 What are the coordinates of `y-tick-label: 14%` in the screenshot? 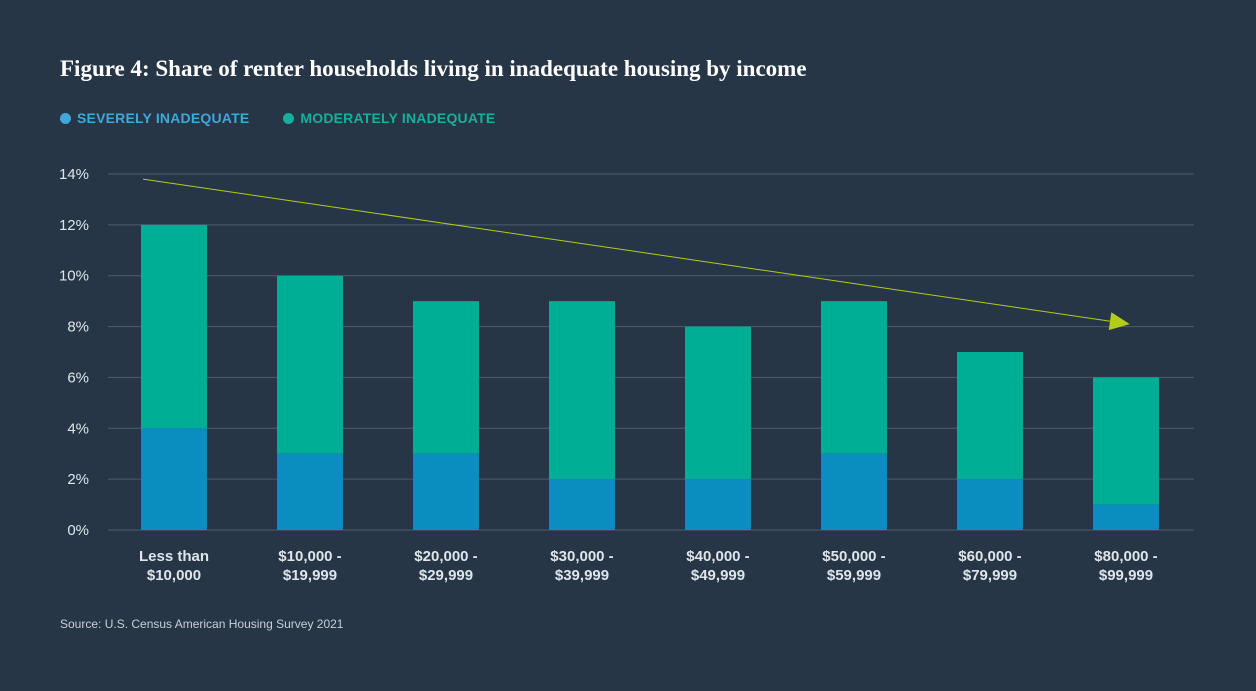 It's located at (74, 174).